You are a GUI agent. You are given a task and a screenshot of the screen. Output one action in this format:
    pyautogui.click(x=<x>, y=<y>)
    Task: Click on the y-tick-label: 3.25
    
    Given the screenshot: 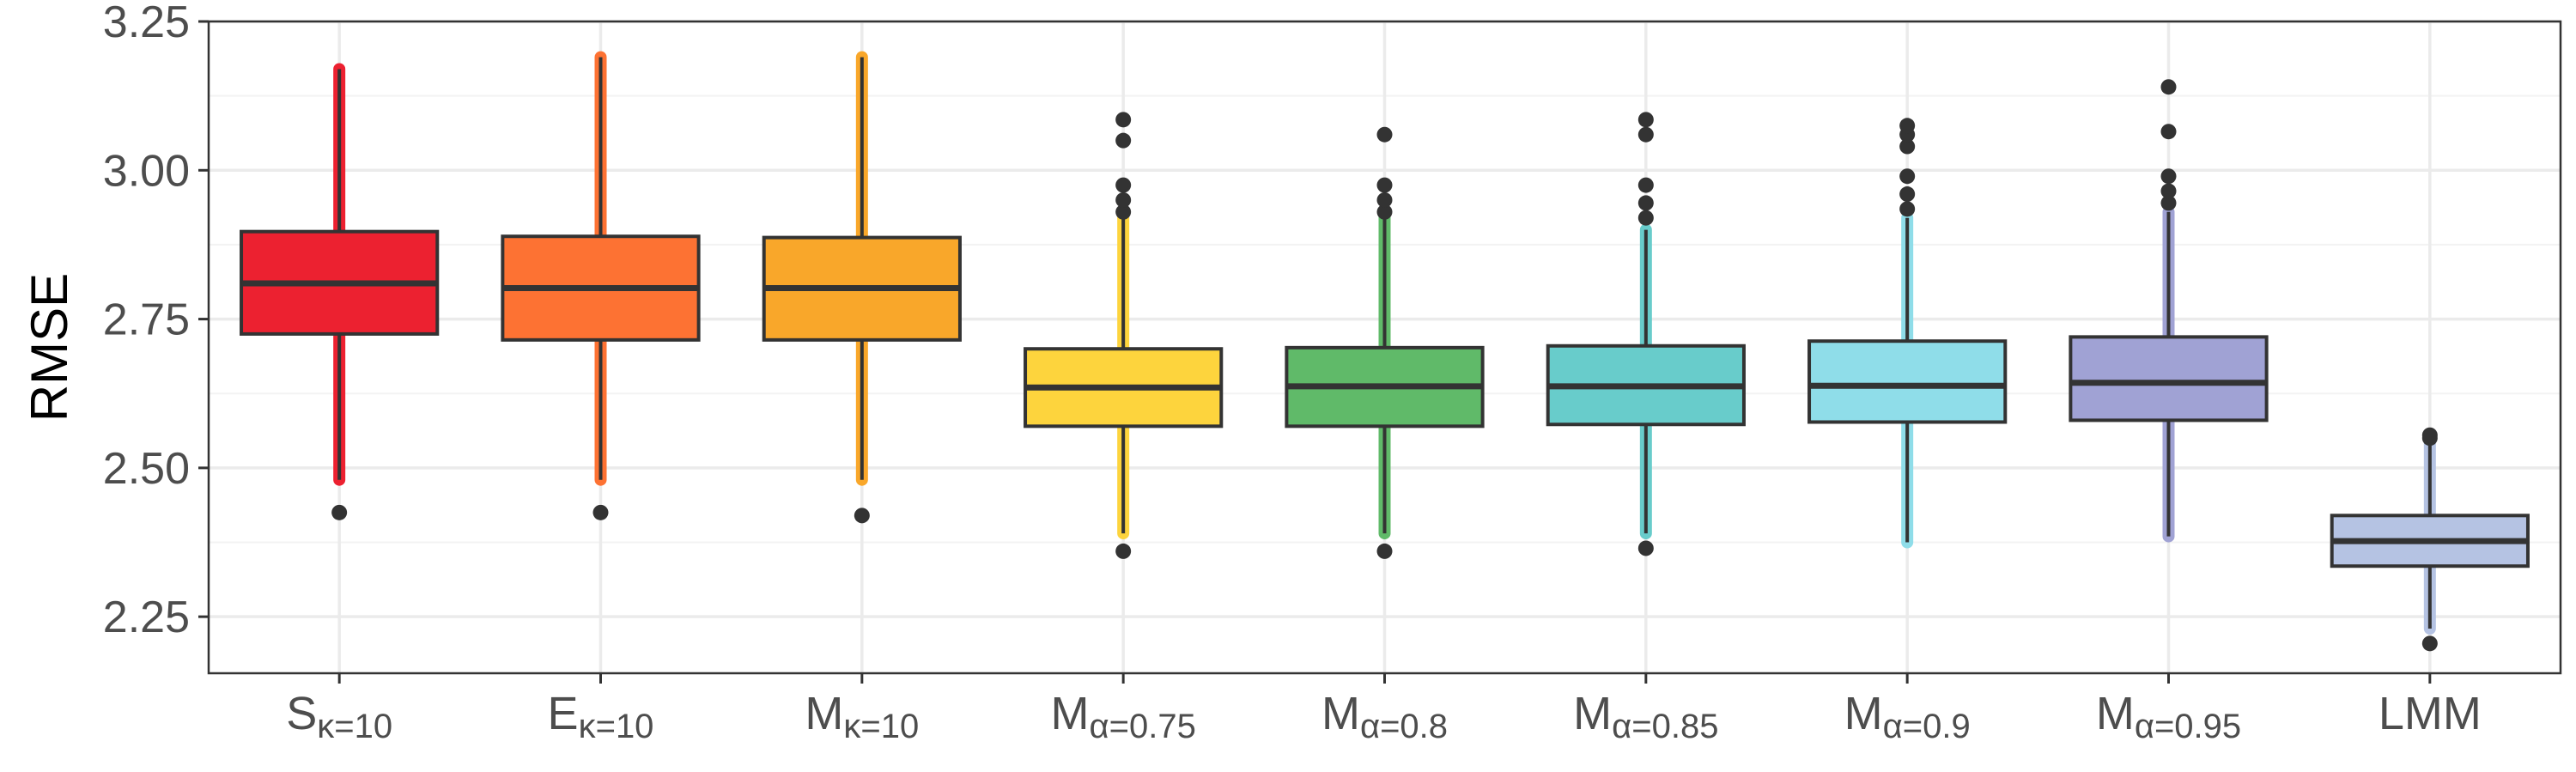 What is the action you would take?
    pyautogui.click(x=146, y=23)
    